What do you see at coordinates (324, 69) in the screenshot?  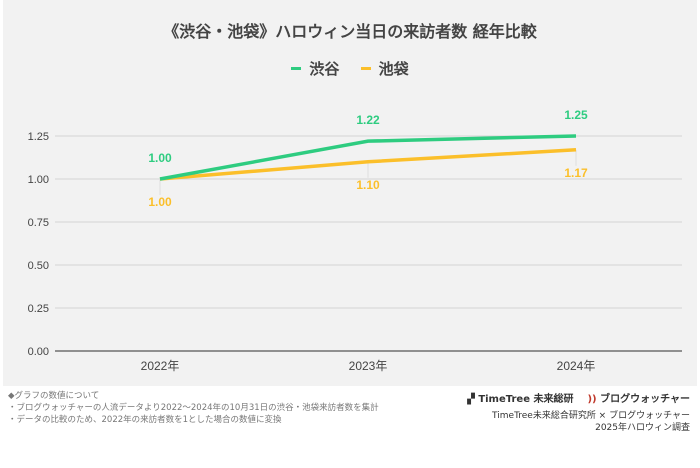 I see `legend-label: 渋谷` at bounding box center [324, 69].